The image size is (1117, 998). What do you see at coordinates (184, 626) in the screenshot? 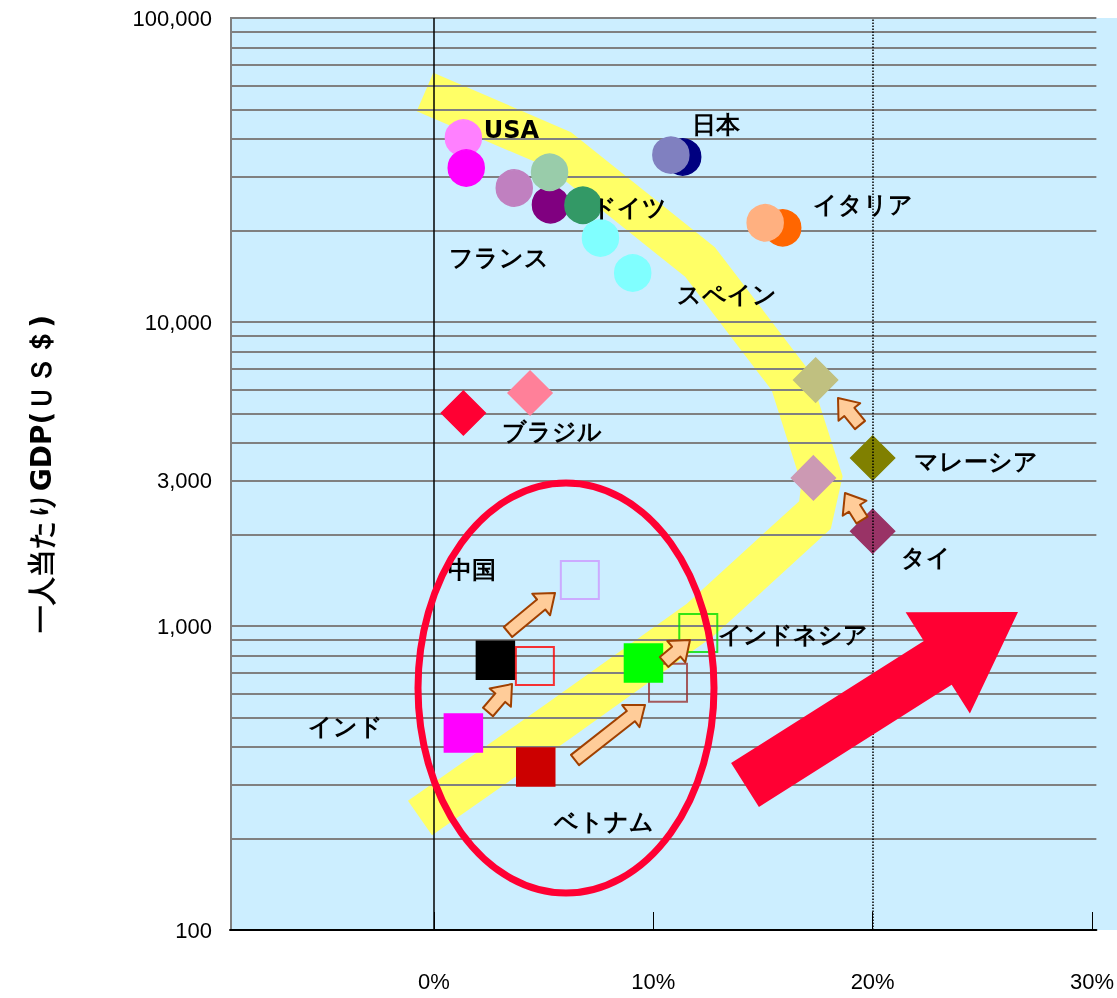
I see `y-tick-label: 1,000` at bounding box center [184, 626].